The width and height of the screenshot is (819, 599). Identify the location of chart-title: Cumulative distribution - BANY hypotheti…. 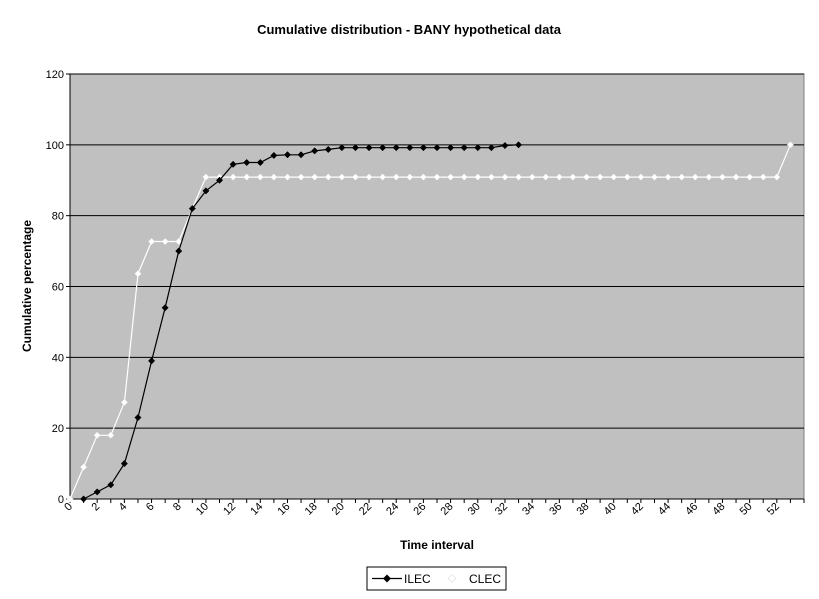
(409, 29).